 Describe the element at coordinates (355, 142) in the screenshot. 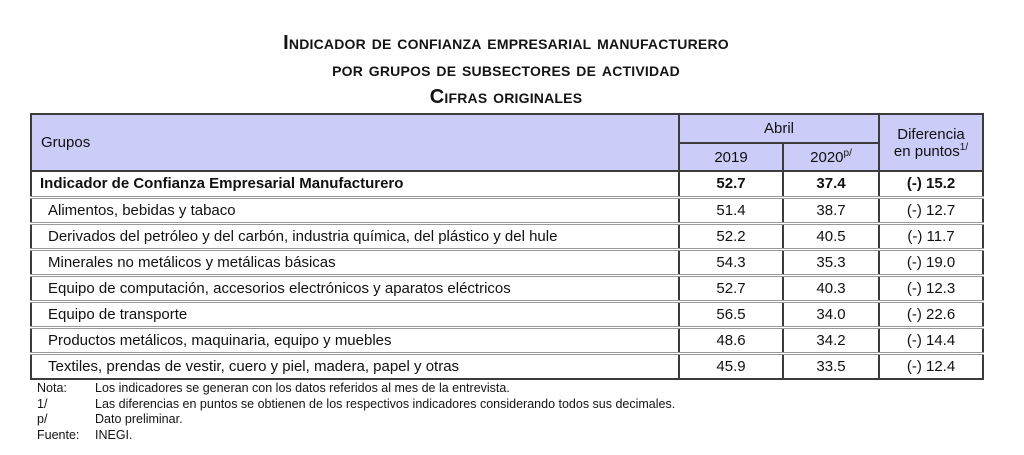

I see `column-header-grupos: Grupos` at that location.